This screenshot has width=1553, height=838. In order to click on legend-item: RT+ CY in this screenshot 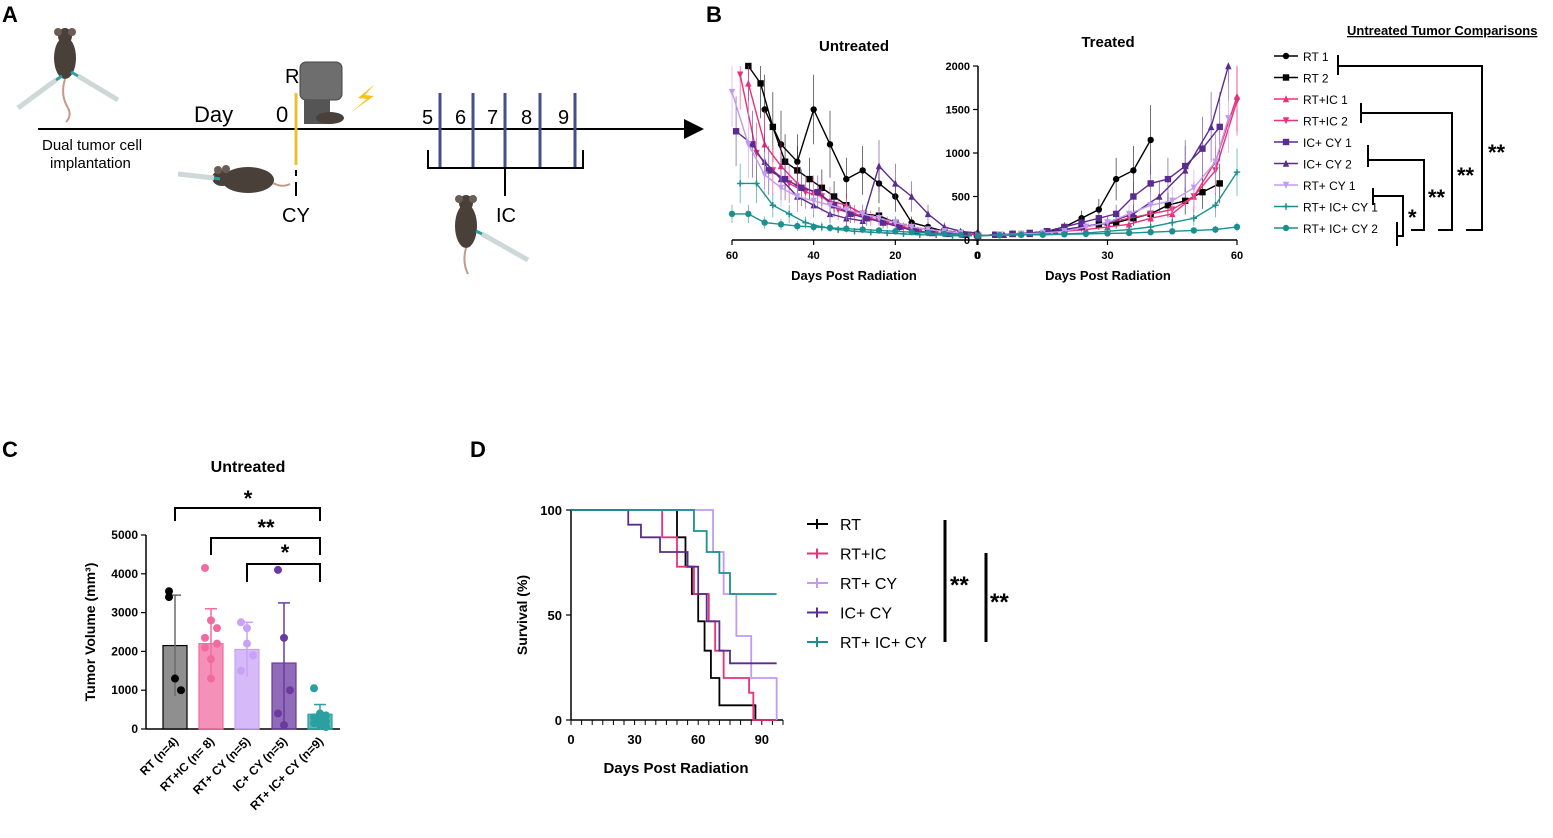, I will do `click(852, 584)`.